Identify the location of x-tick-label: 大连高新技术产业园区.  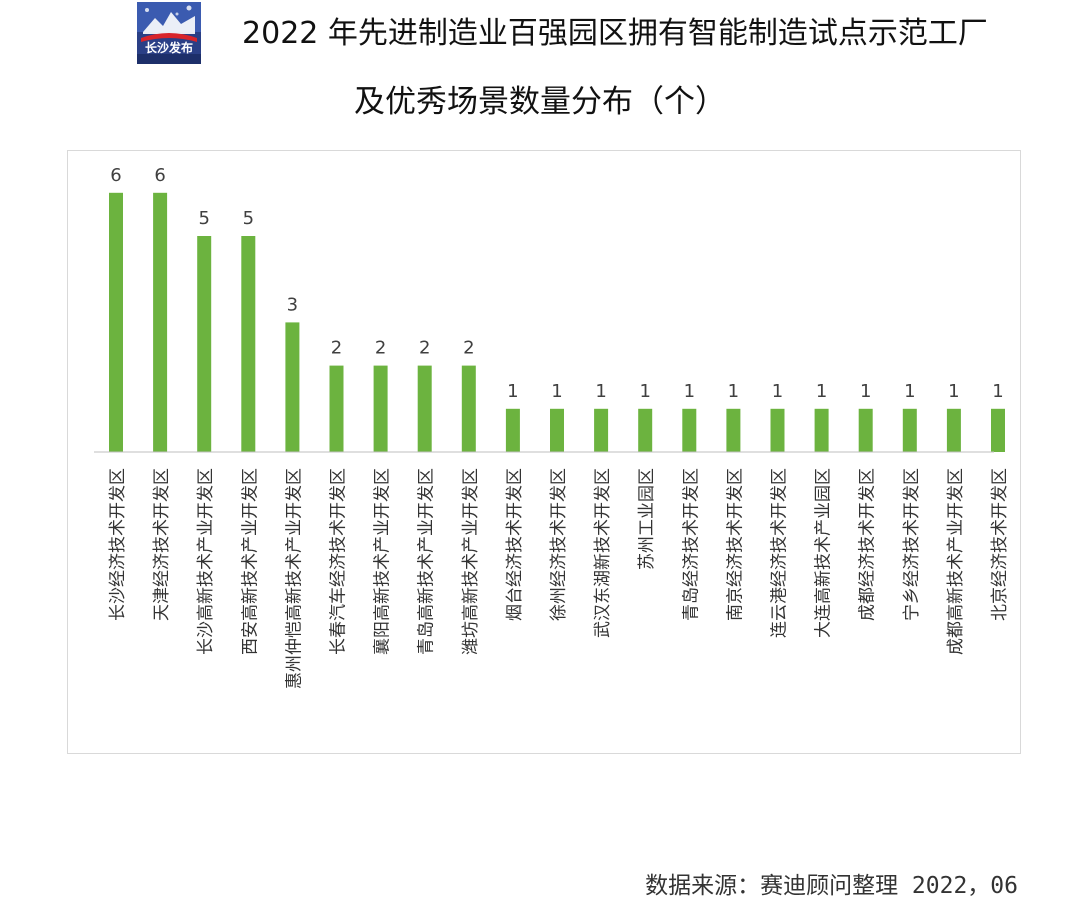
(824, 553).